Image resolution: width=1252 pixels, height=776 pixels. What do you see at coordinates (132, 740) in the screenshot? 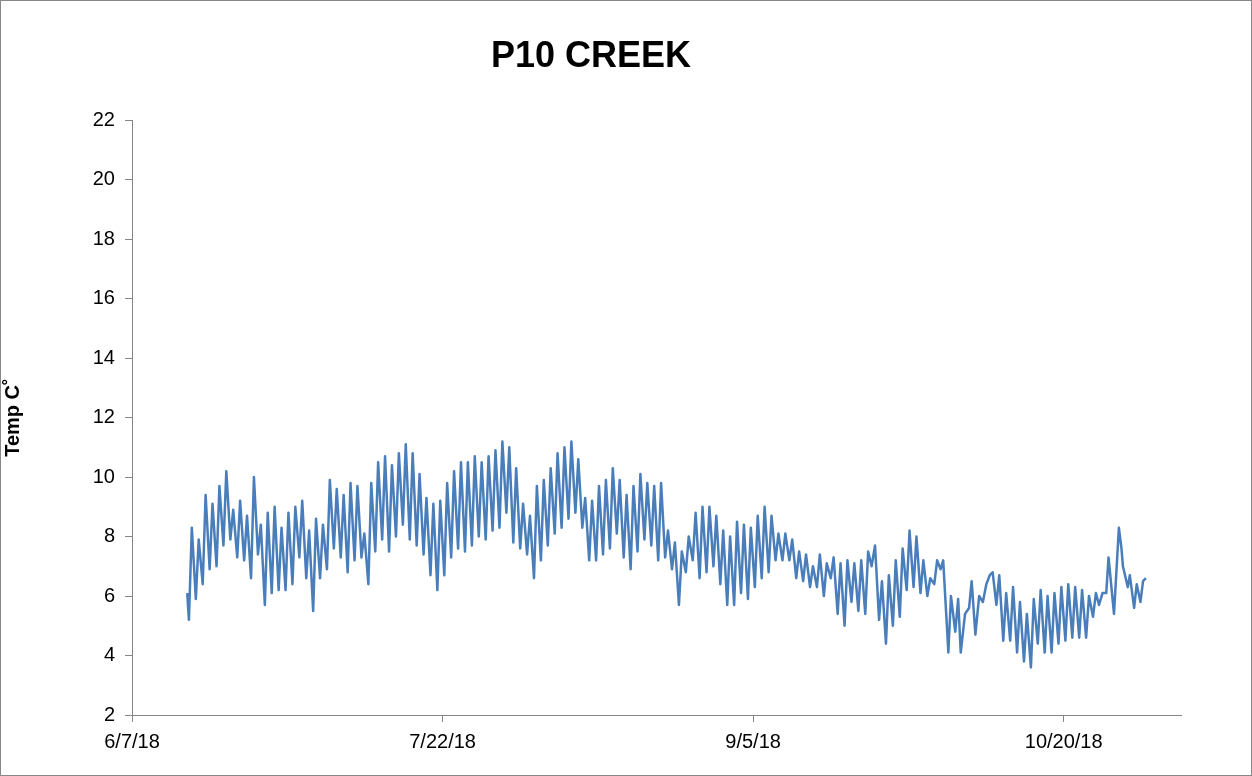
I see `x-tick-label: 6/7/18` at bounding box center [132, 740].